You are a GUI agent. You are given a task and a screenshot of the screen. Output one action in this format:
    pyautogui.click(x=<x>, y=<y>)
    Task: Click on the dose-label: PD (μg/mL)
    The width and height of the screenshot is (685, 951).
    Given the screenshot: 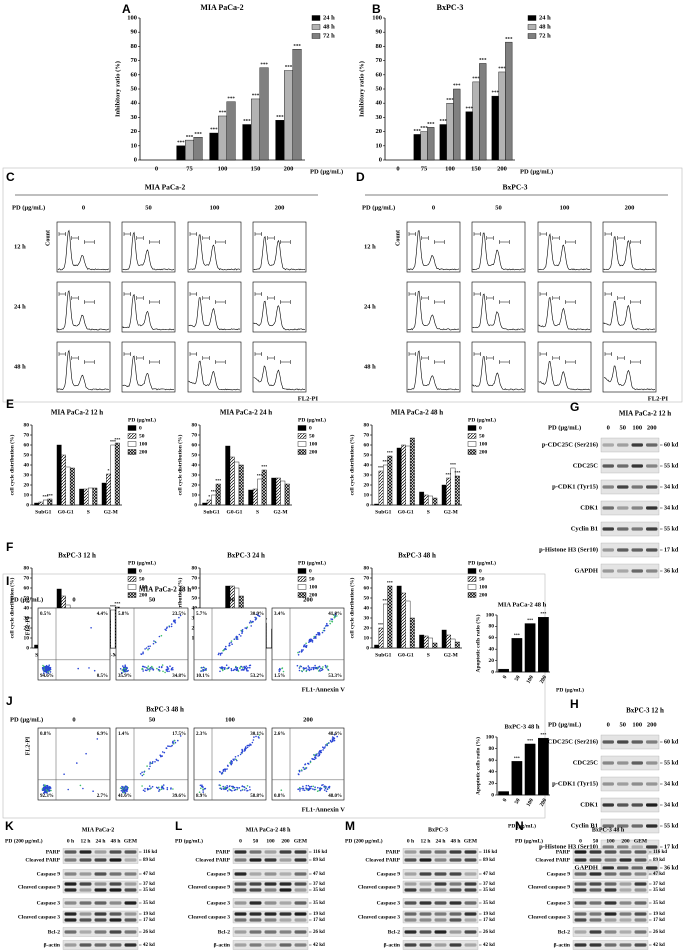 What is the action you would take?
    pyautogui.click(x=26, y=599)
    